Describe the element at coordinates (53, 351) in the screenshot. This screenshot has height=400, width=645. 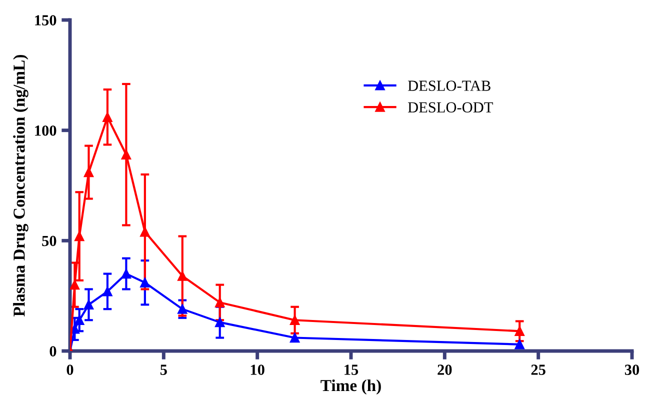
I see `y-tick-label: 0` at that location.